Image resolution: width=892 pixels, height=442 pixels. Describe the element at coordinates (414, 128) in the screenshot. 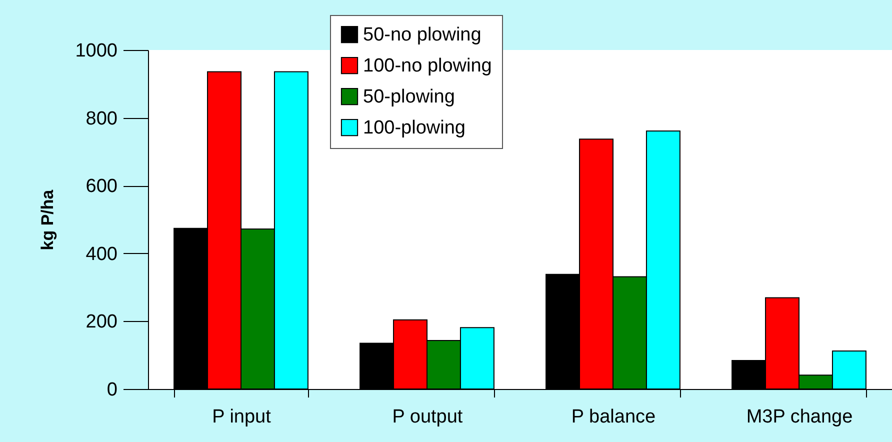

I see `legend-label: 100-plowing` at that location.